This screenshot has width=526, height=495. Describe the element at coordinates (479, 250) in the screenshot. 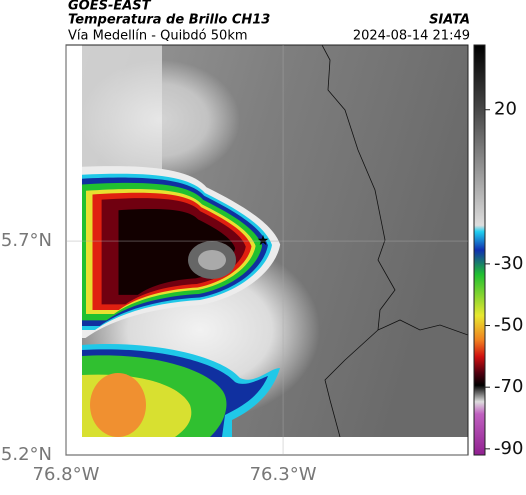

I see `colorbar` at that location.